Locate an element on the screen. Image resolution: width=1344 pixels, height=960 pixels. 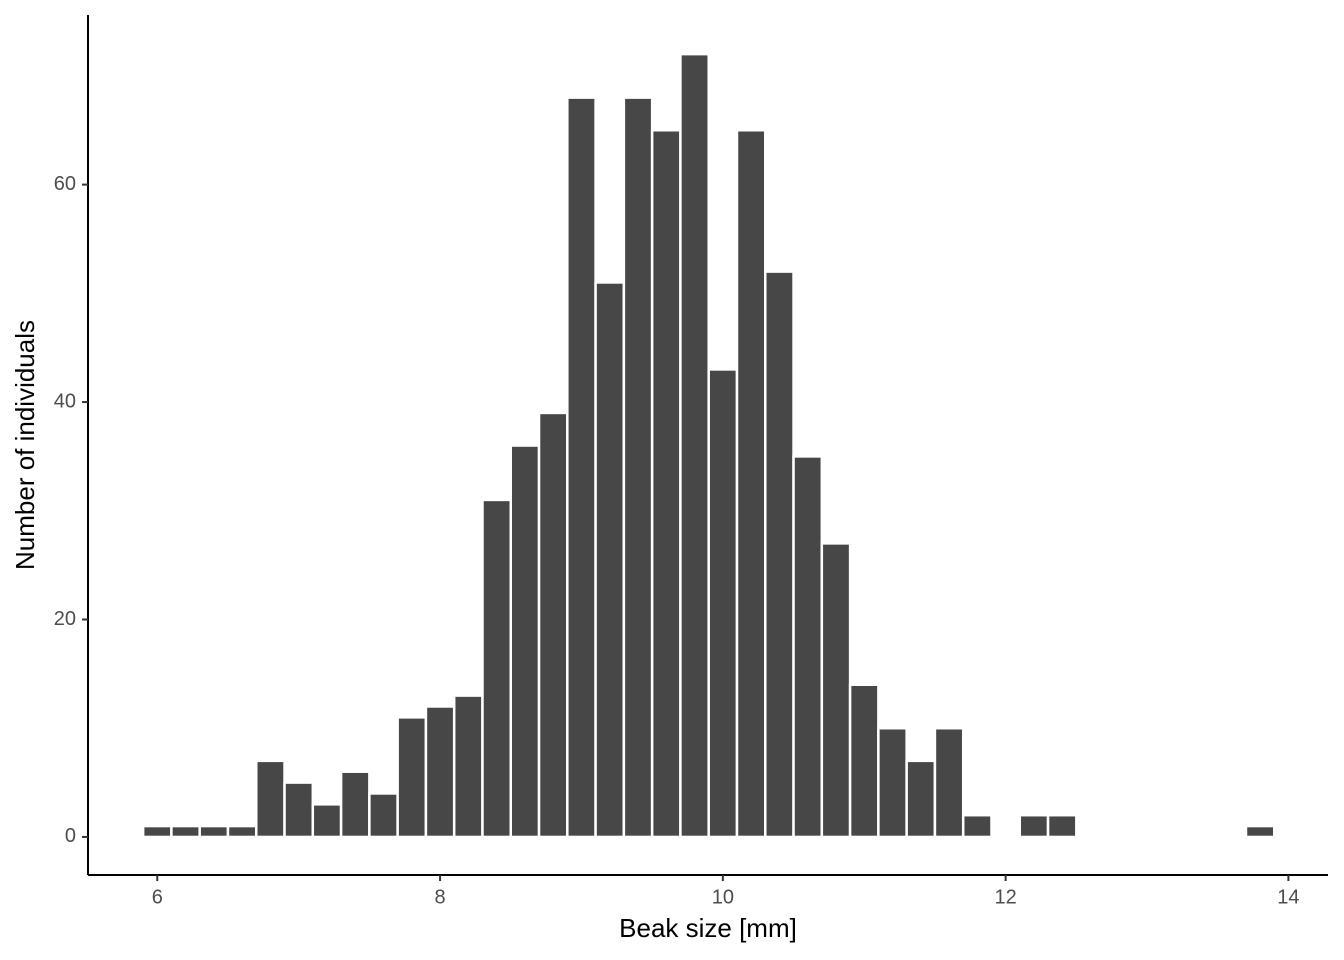
y-tick-label: 20 is located at coordinates (65, 619).